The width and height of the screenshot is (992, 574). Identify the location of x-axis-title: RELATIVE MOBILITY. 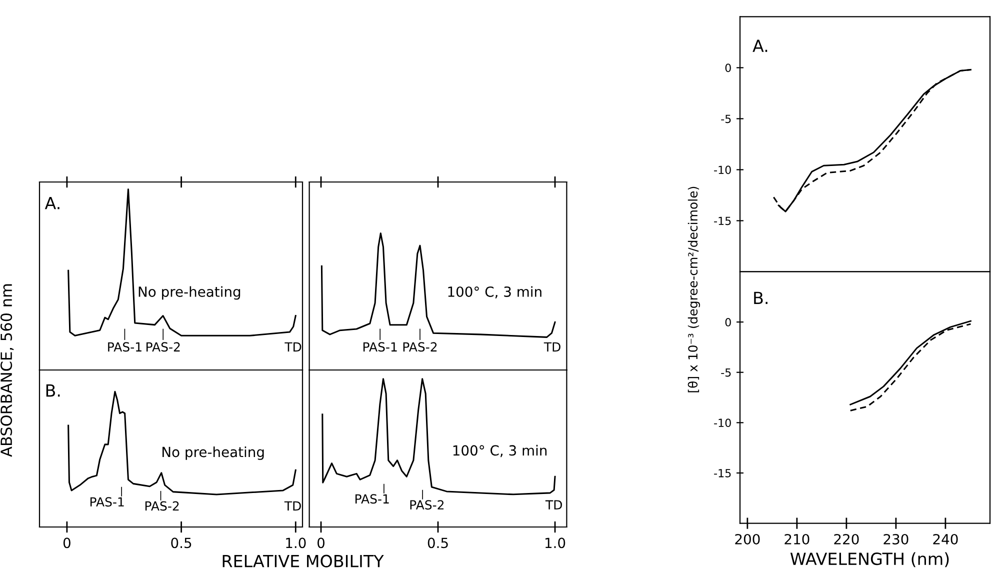
(303, 561).